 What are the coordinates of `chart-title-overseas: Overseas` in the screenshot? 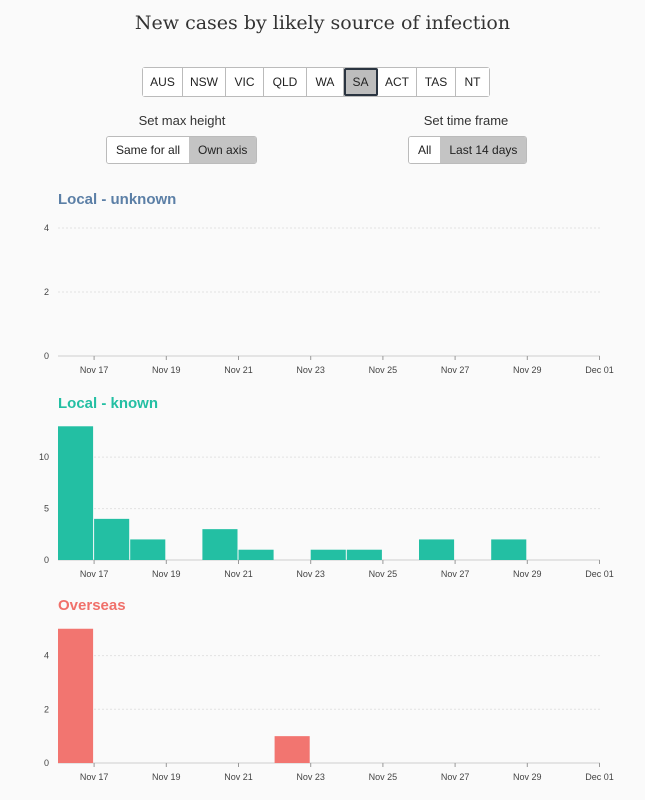 It's located at (92, 605).